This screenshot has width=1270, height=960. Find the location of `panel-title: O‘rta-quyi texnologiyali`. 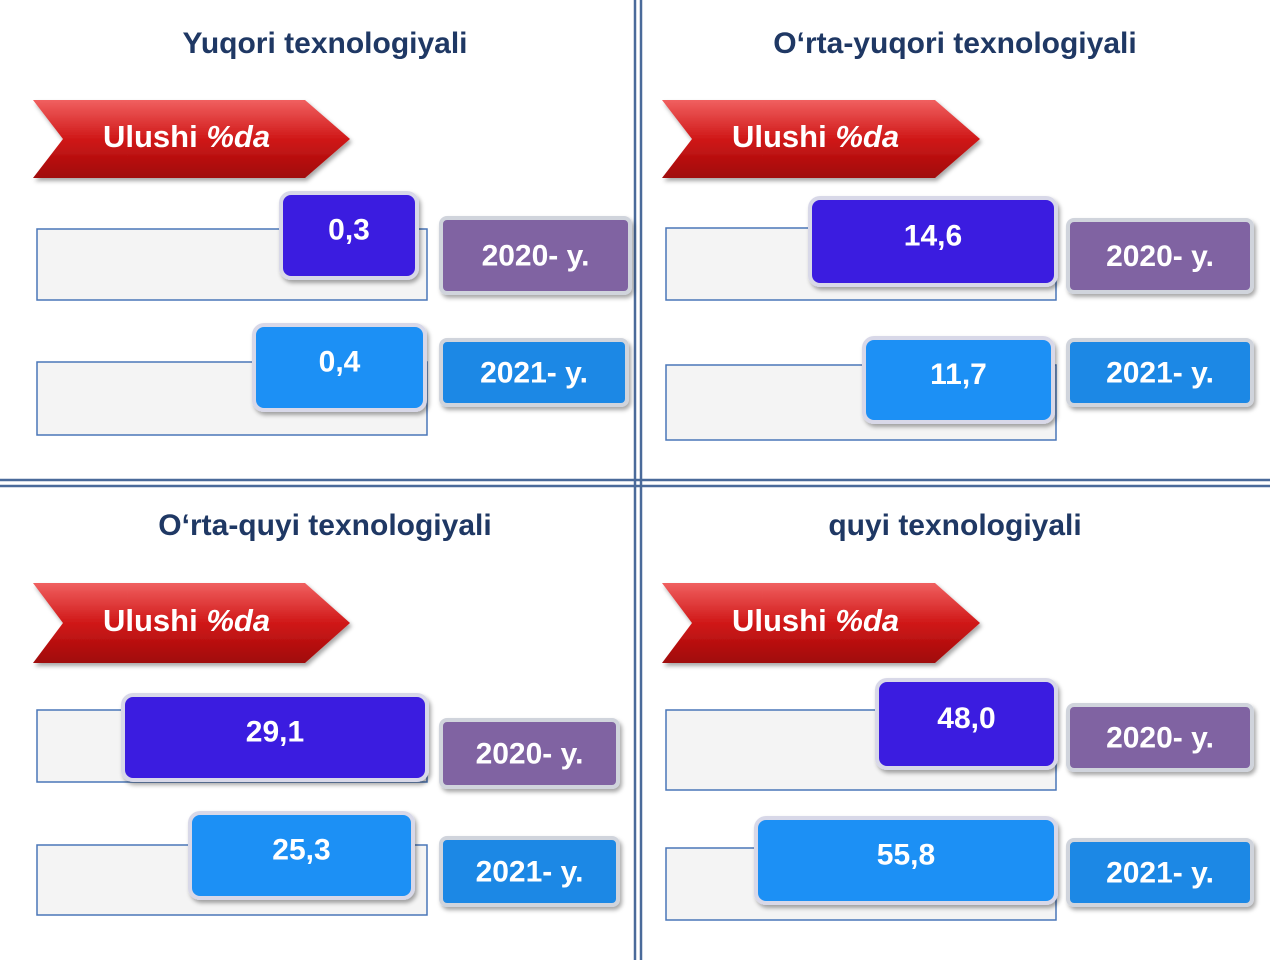

panel-title: O‘rta-quyi texnologiyali is located at coordinates (324, 525).